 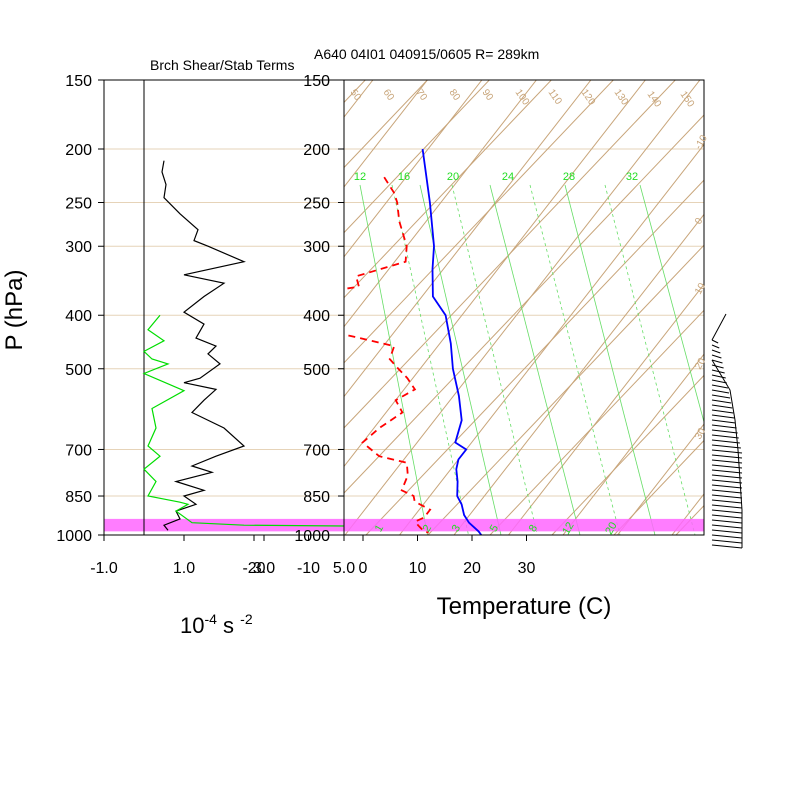 I want to click on dry-adiabat-label: 80, so click(x=455, y=95).